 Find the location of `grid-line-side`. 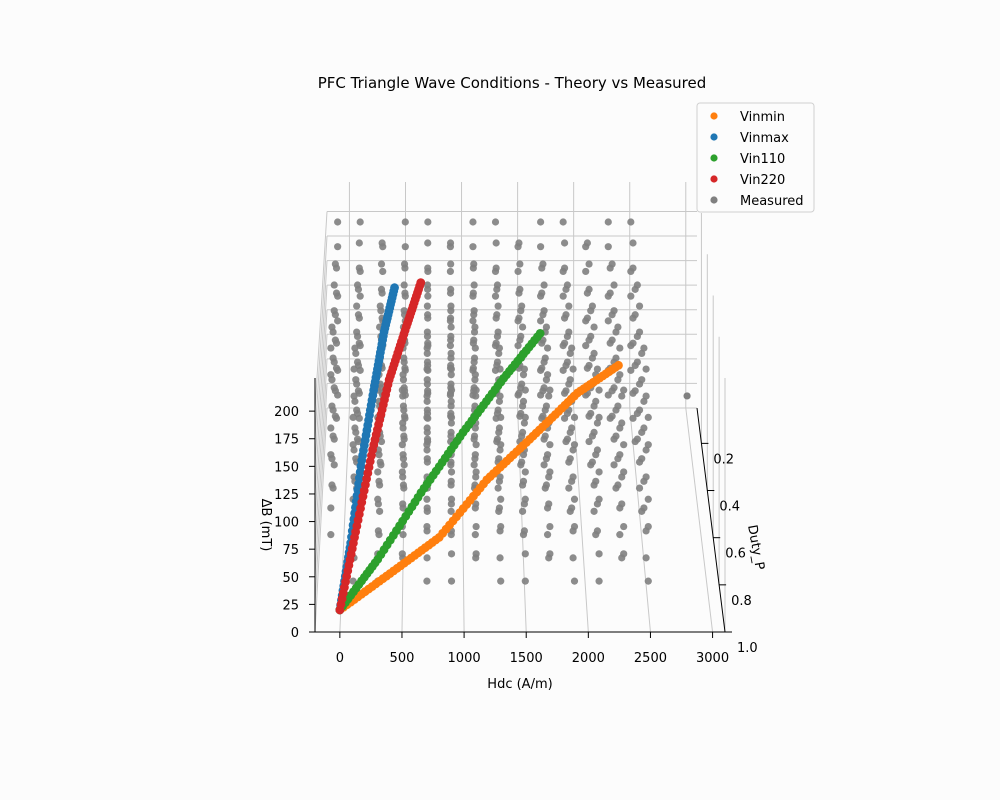

grid-line-side is located at coordinates (321, 311).